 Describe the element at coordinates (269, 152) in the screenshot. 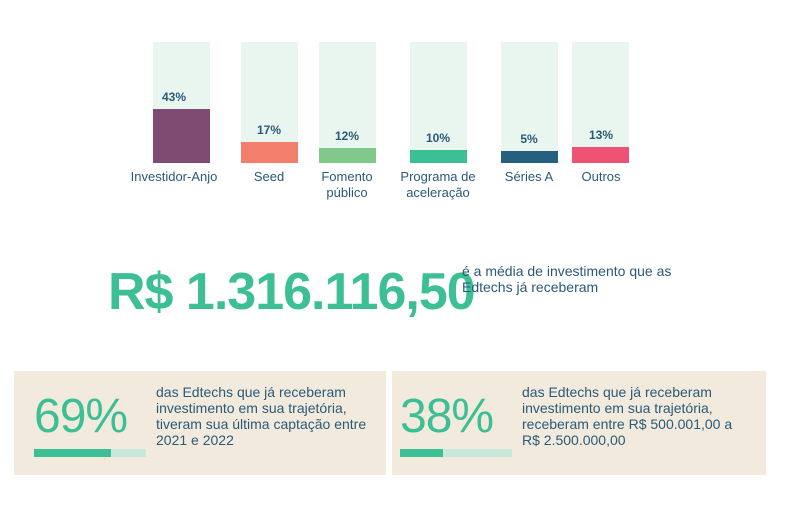

I see `bar-seed` at that location.